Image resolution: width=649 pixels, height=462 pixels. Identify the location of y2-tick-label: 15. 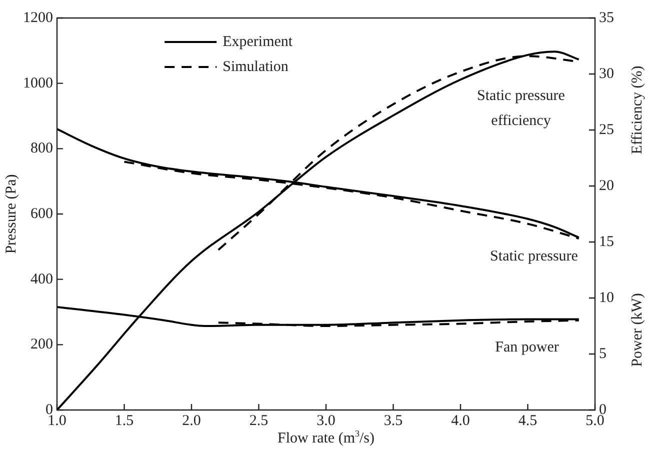
(606, 242).